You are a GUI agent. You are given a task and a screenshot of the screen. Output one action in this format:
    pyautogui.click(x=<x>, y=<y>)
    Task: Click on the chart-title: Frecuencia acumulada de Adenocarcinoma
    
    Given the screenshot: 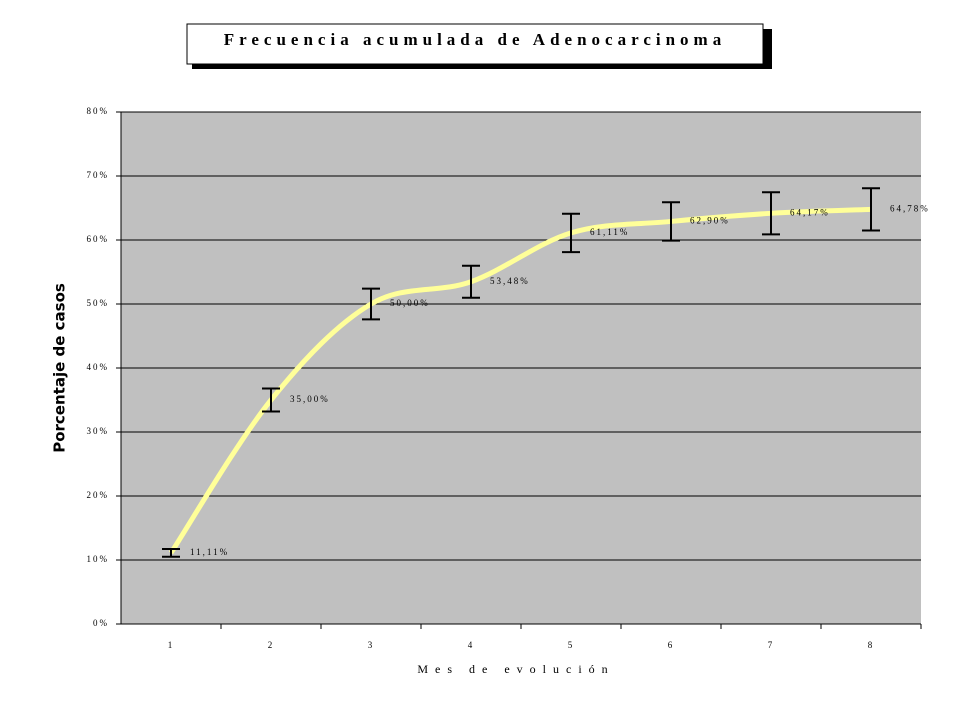 What is the action you would take?
    pyautogui.click(x=475, y=39)
    